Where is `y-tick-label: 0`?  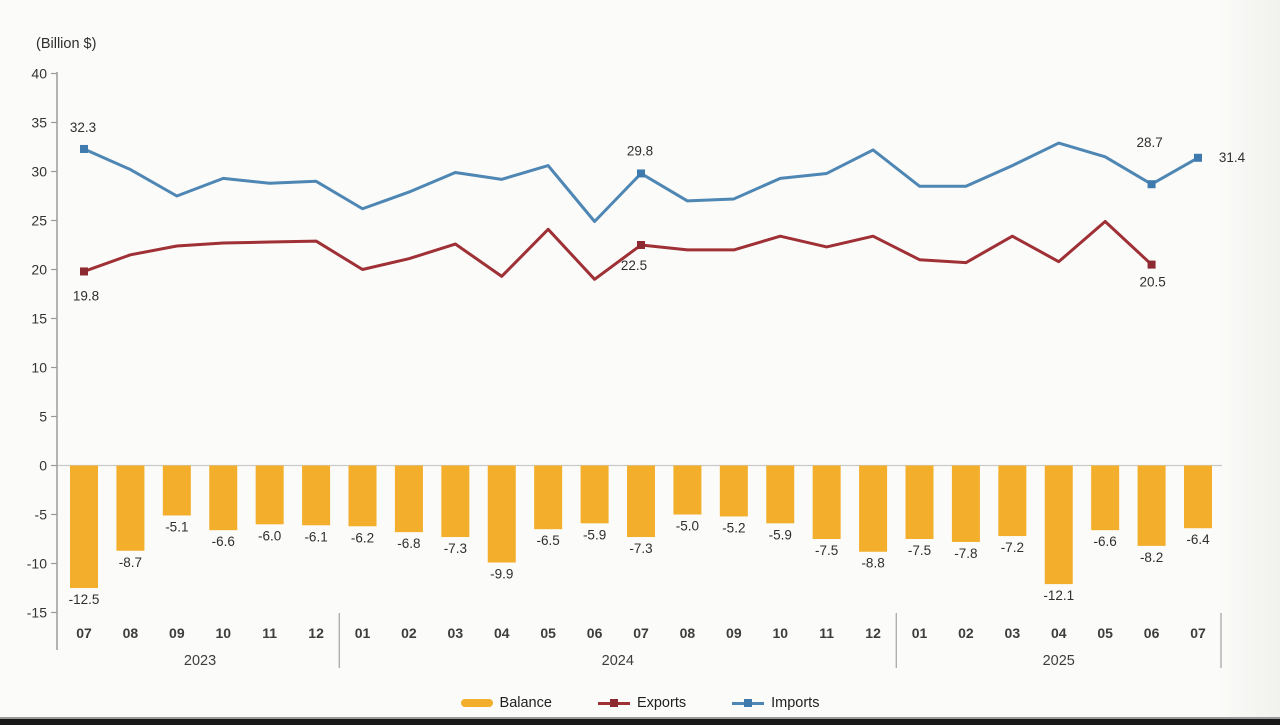
y-tick-label: 0 is located at coordinates (43, 466).